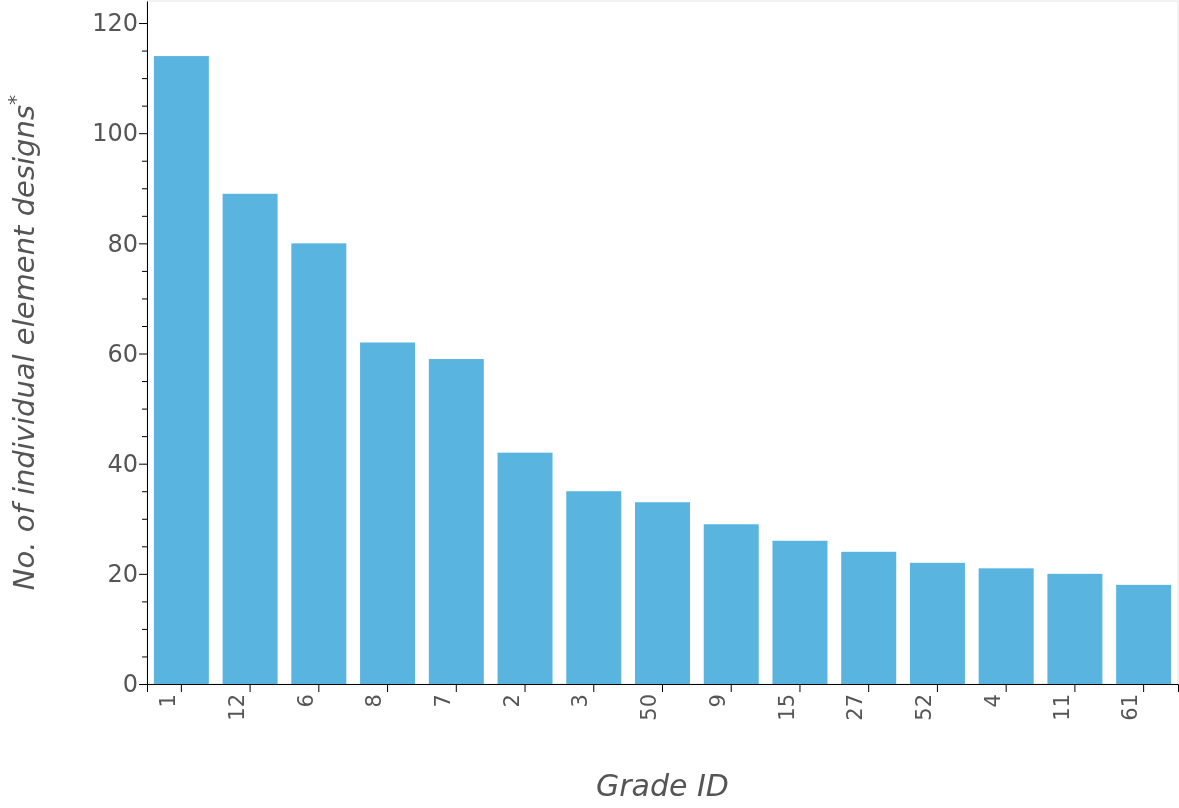 The height and width of the screenshot is (808, 1179). What do you see at coordinates (924, 707) in the screenshot?
I see `x-tick-label: 52` at bounding box center [924, 707].